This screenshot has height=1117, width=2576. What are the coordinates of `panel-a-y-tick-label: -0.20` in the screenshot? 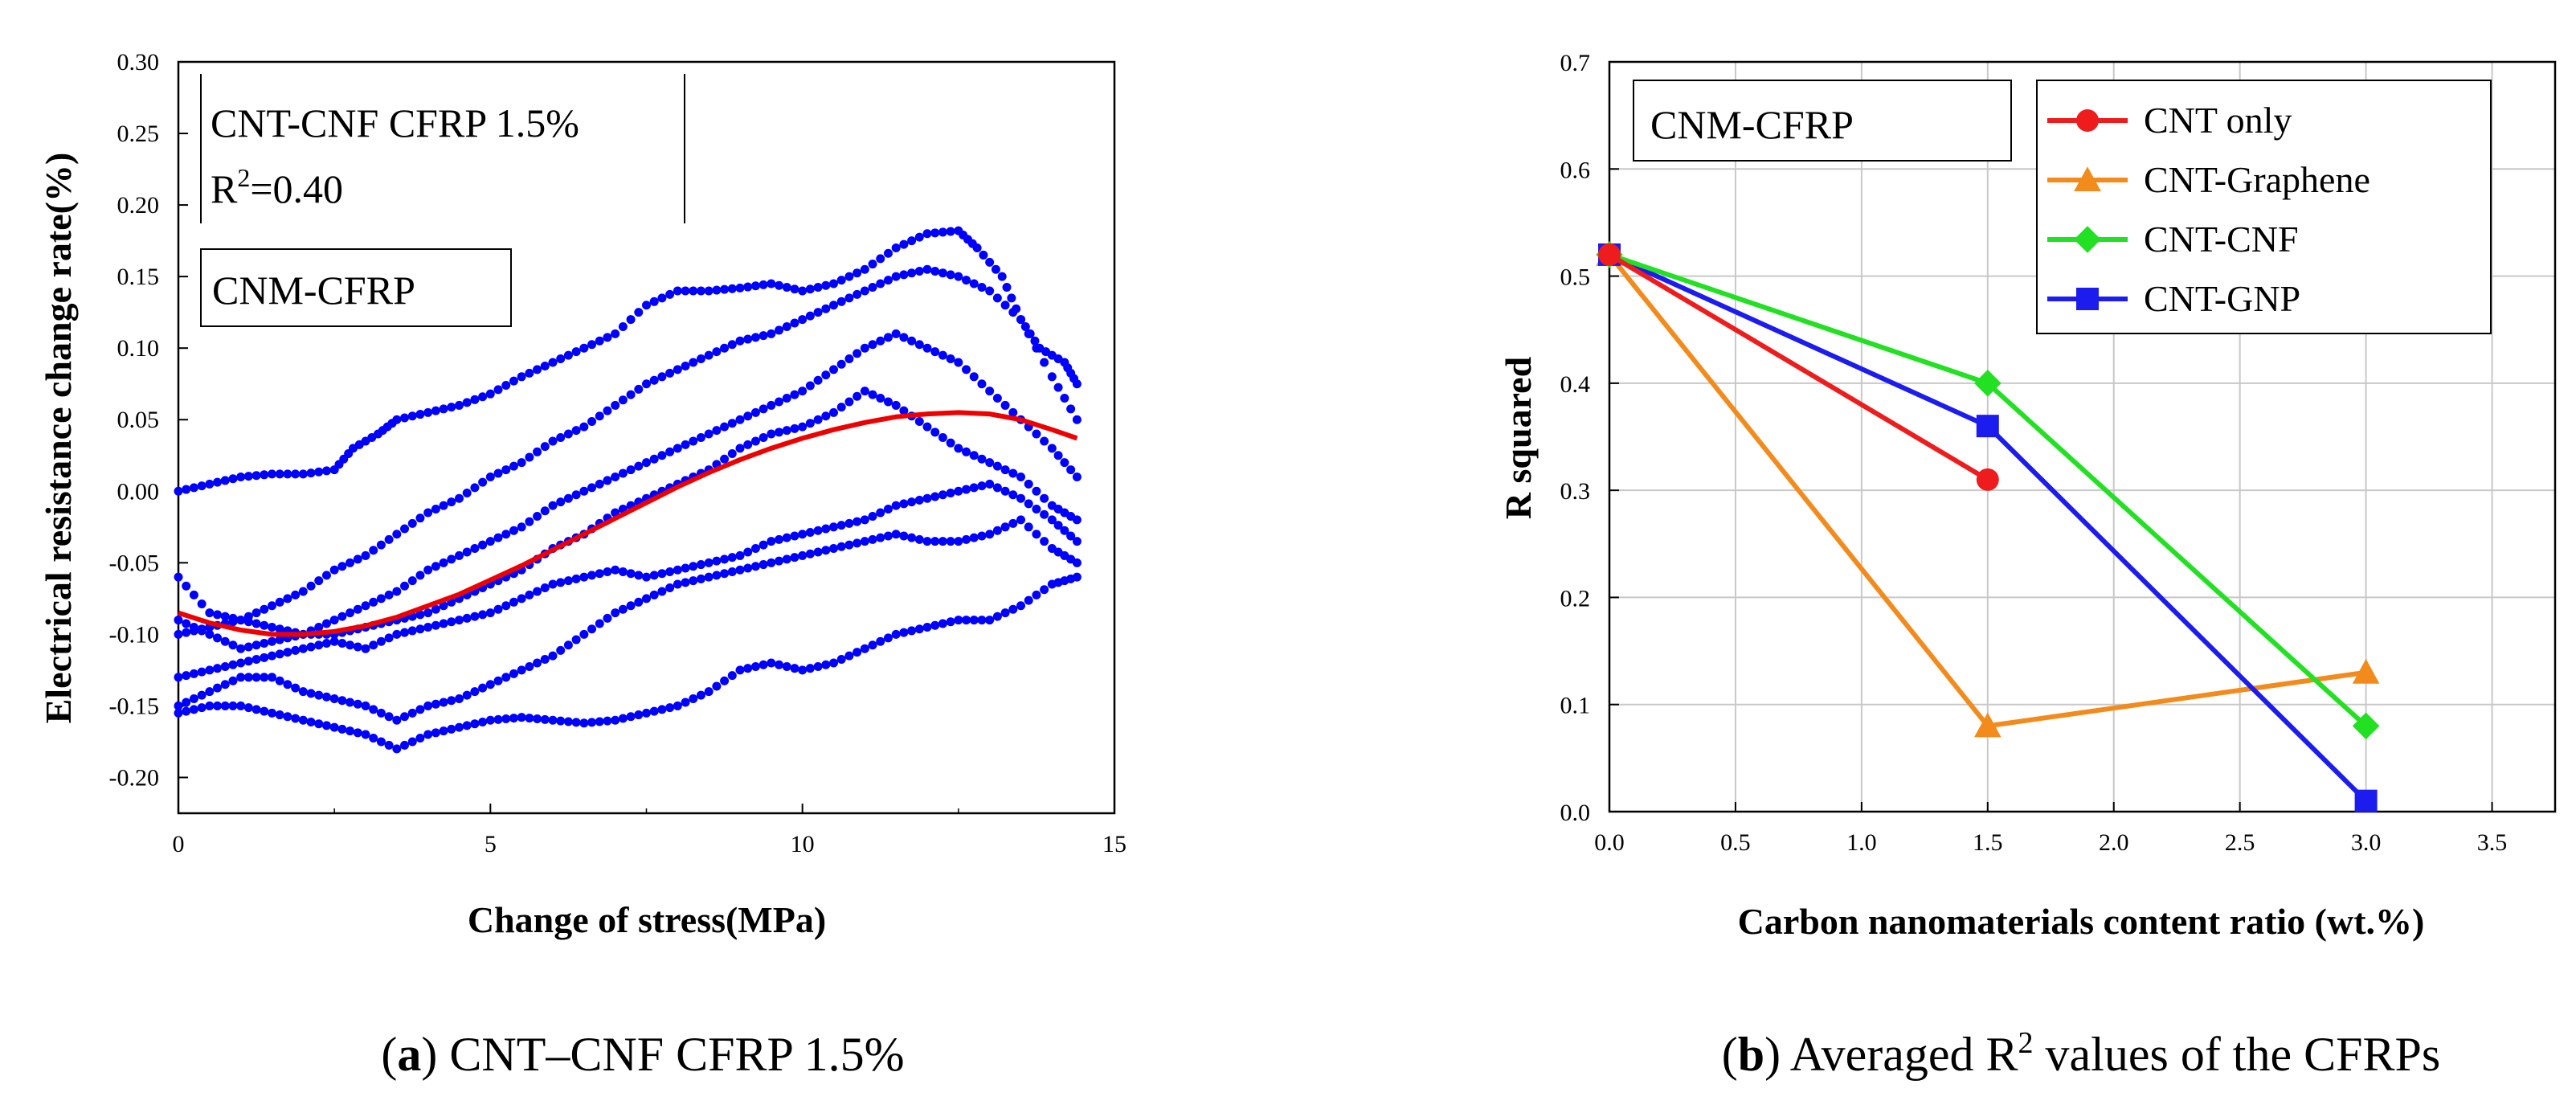 It's located at (134, 777).